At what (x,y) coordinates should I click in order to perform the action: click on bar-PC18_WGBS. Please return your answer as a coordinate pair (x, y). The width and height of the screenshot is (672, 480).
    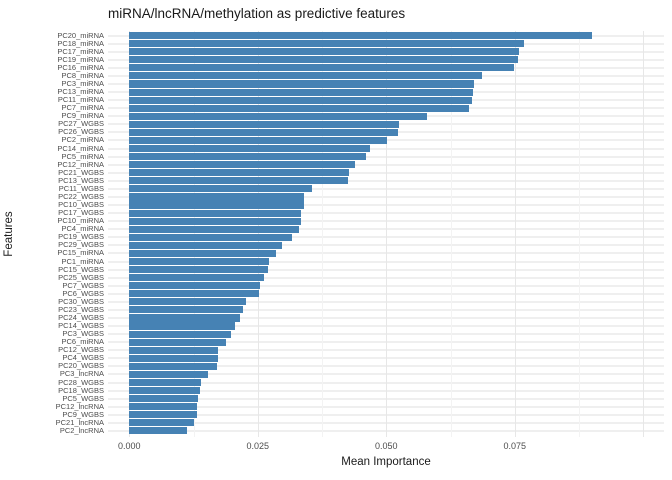
    Looking at the image, I should click on (165, 391).